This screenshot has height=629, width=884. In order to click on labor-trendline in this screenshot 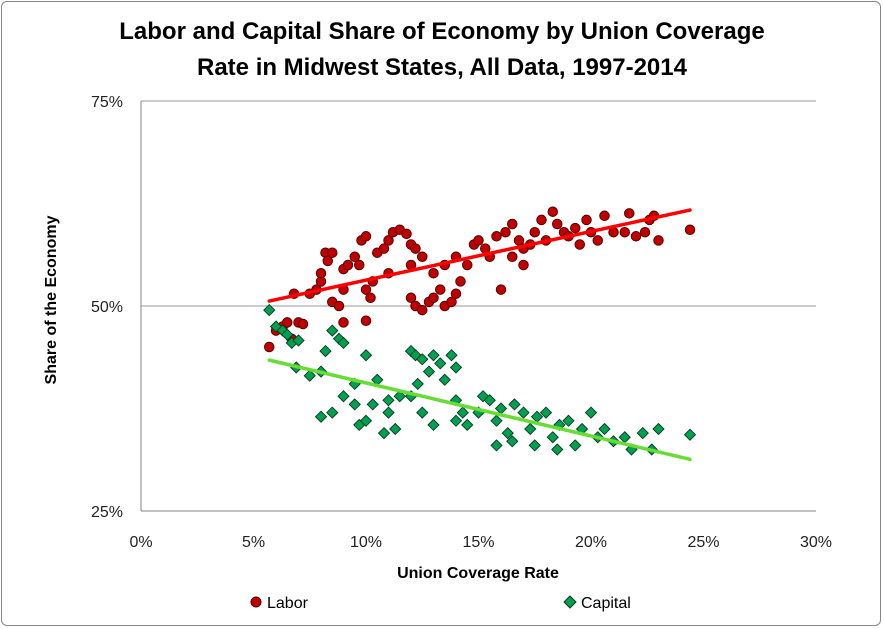, I will do `click(479, 255)`.